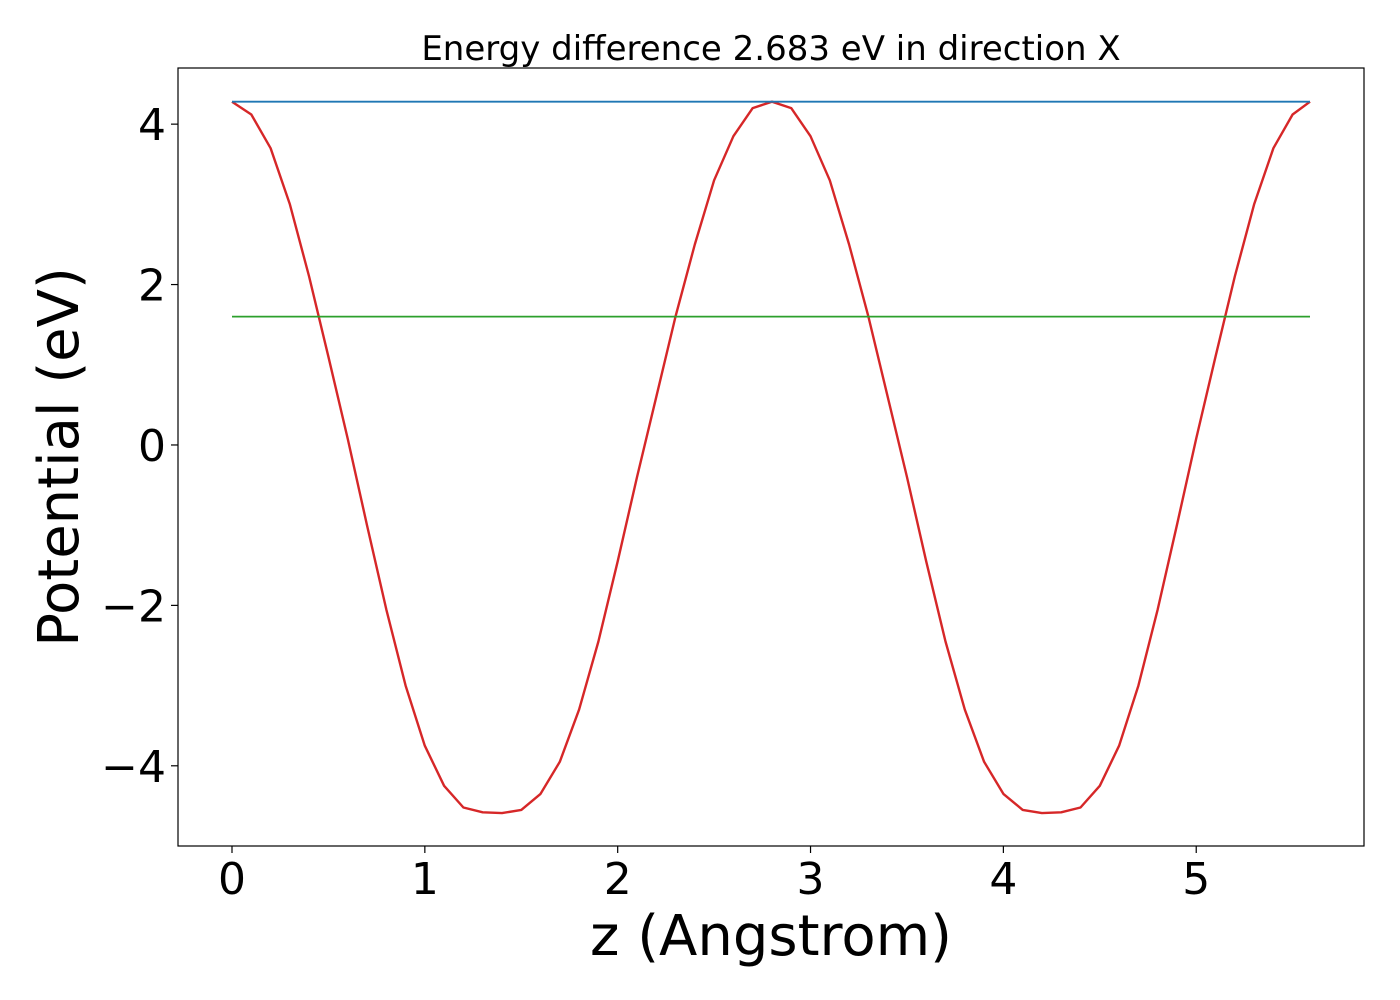  What do you see at coordinates (152, 446) in the screenshot?
I see `y-tick-label: 0` at bounding box center [152, 446].